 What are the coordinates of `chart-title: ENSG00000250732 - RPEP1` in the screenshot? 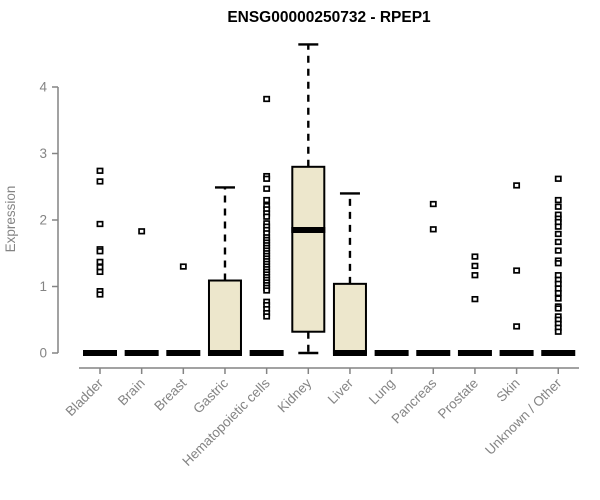 It's located at (329, 17).